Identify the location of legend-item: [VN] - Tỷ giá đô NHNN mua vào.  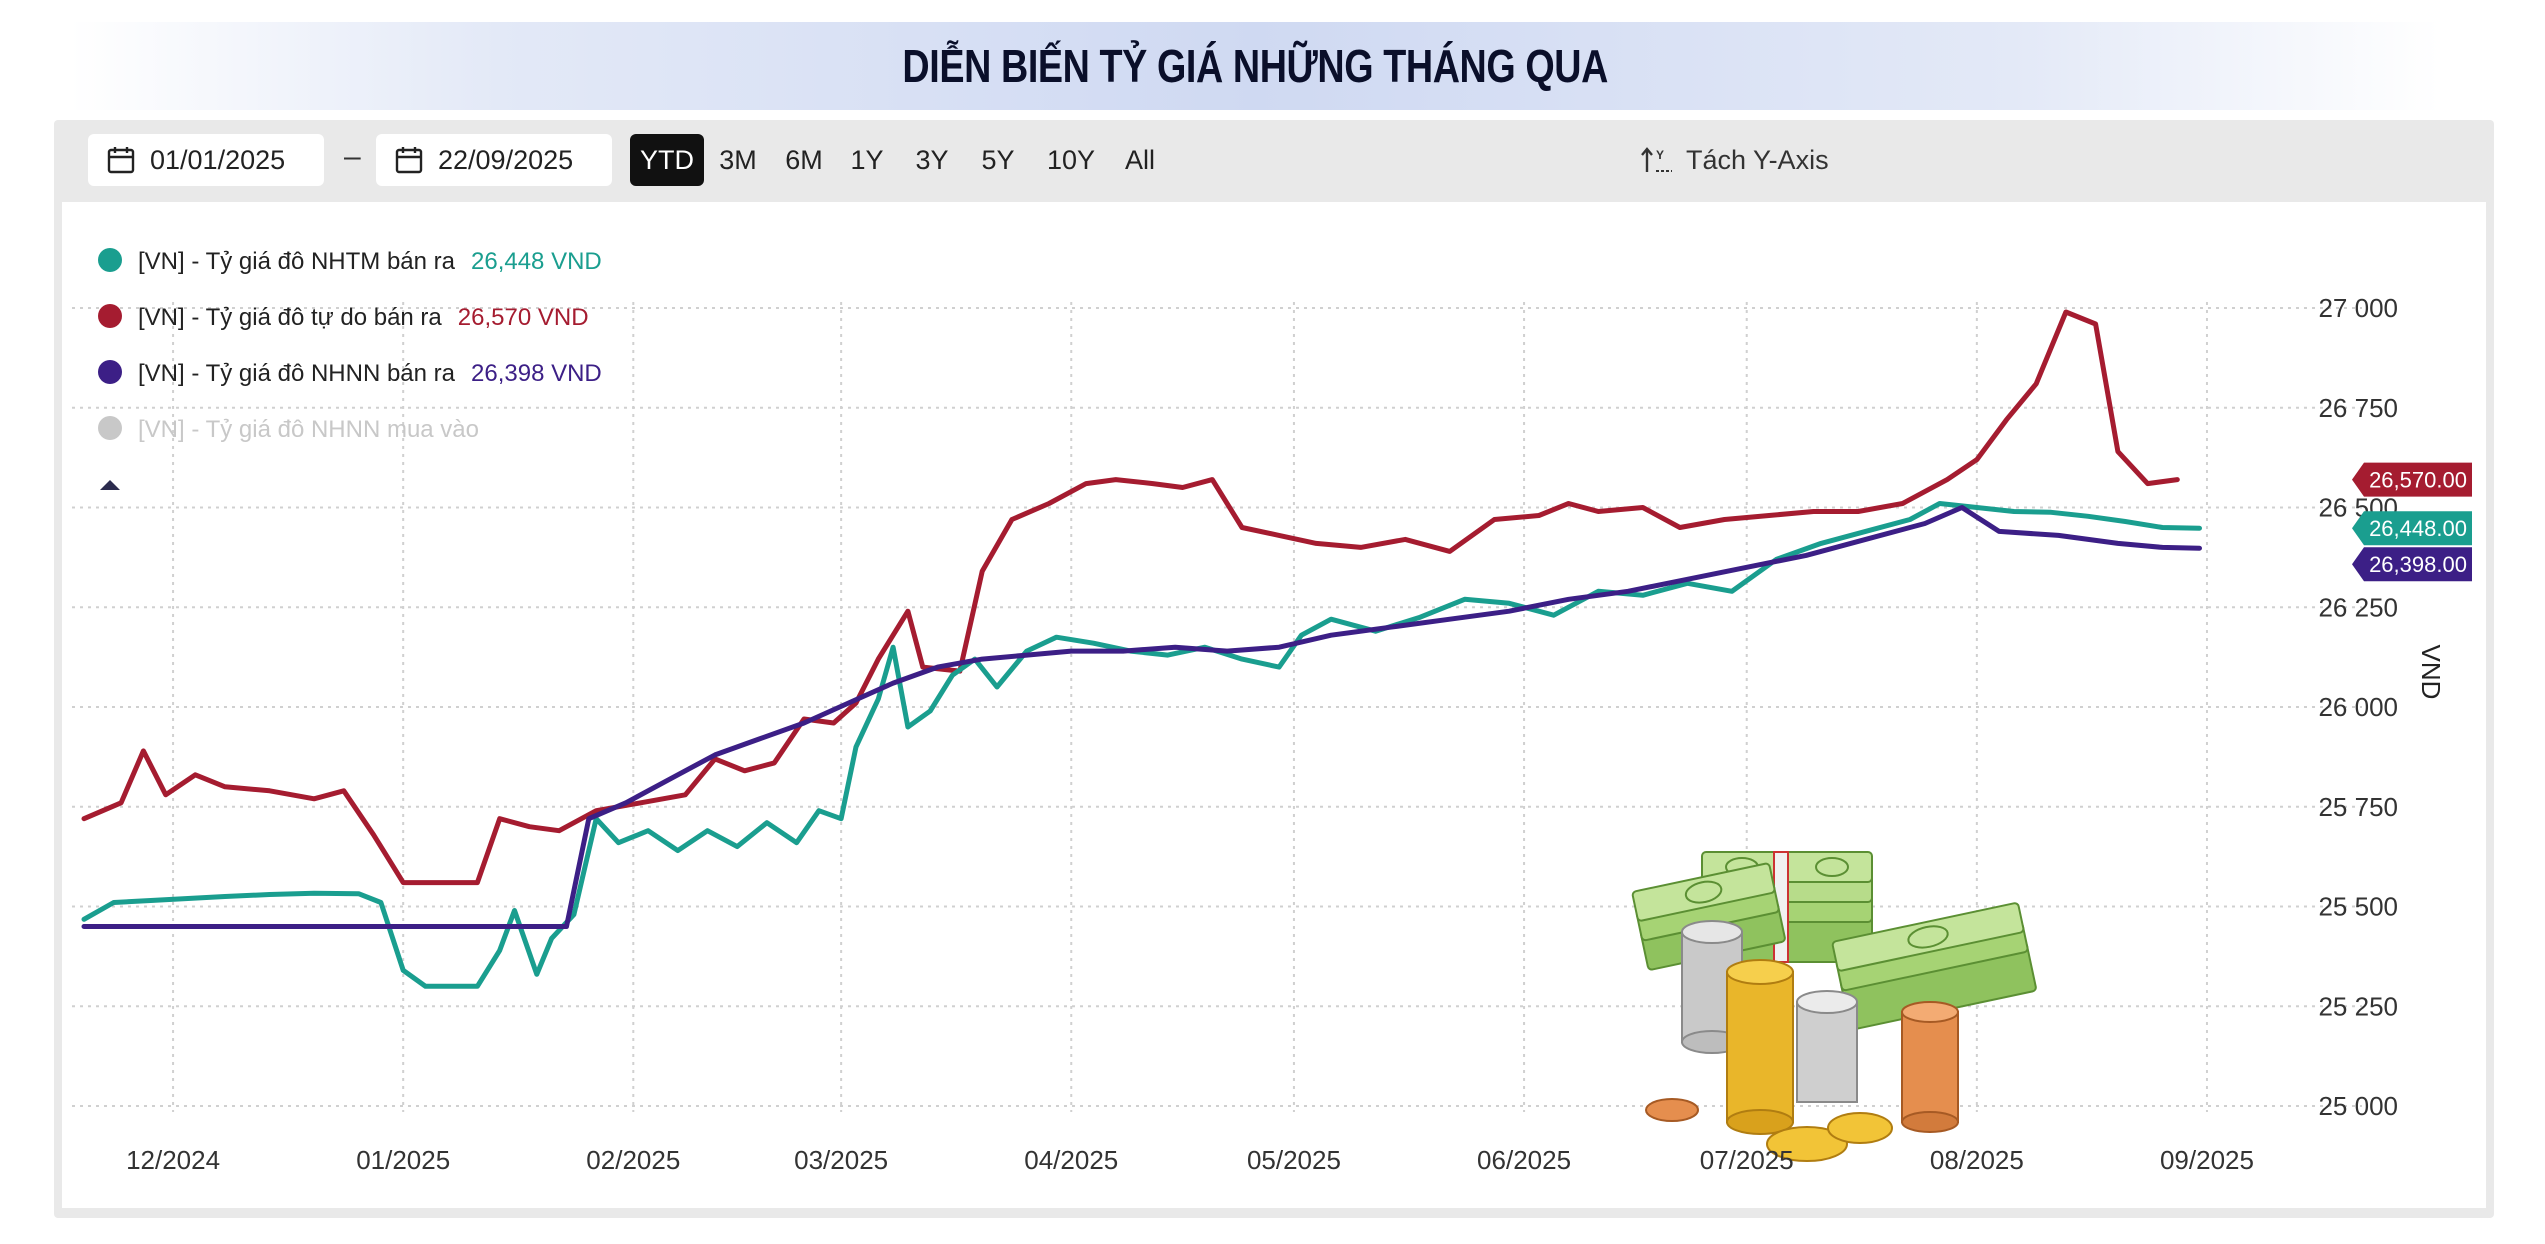
(288, 429).